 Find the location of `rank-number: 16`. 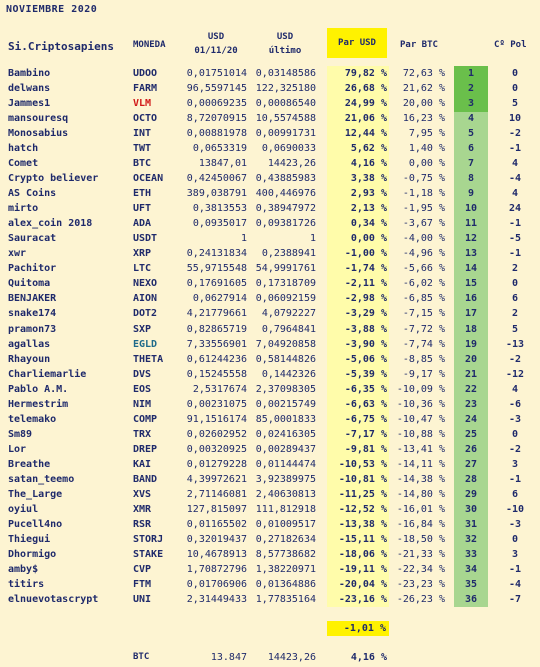

rank-number: 16 is located at coordinates (471, 299).